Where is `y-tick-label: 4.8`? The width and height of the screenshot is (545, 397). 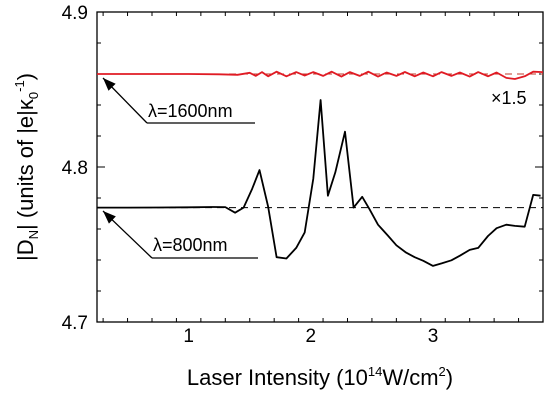
y-tick-label: 4.8 is located at coordinates (75, 168).